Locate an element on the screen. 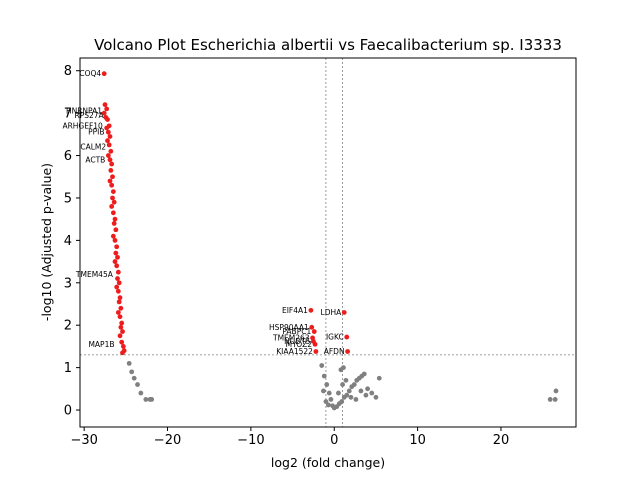  gene-label: MAP1B is located at coordinates (101, 344).